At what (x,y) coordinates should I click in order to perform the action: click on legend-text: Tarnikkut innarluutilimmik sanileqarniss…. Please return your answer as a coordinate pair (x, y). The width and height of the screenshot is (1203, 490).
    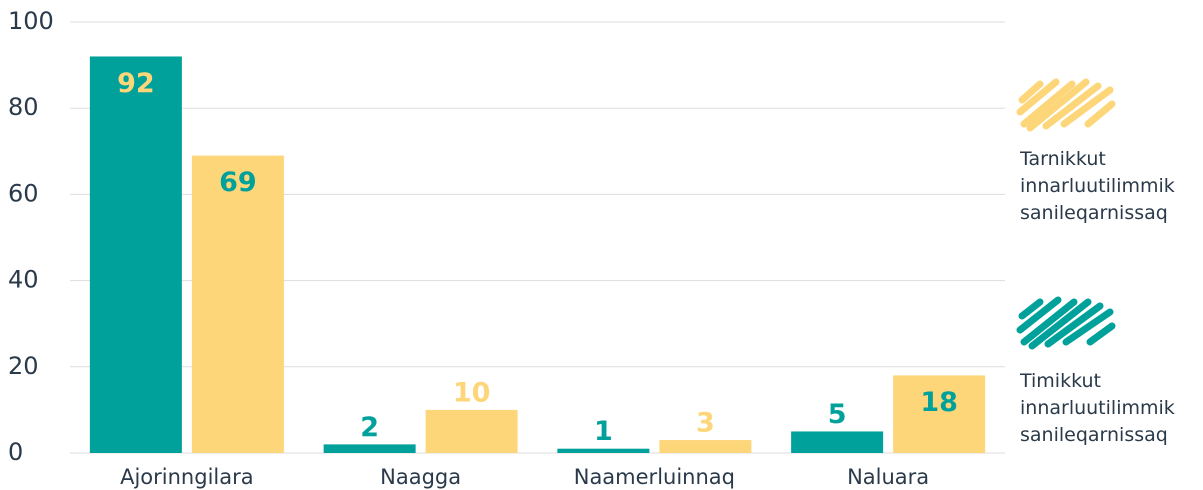
    Looking at the image, I should click on (1097, 186).